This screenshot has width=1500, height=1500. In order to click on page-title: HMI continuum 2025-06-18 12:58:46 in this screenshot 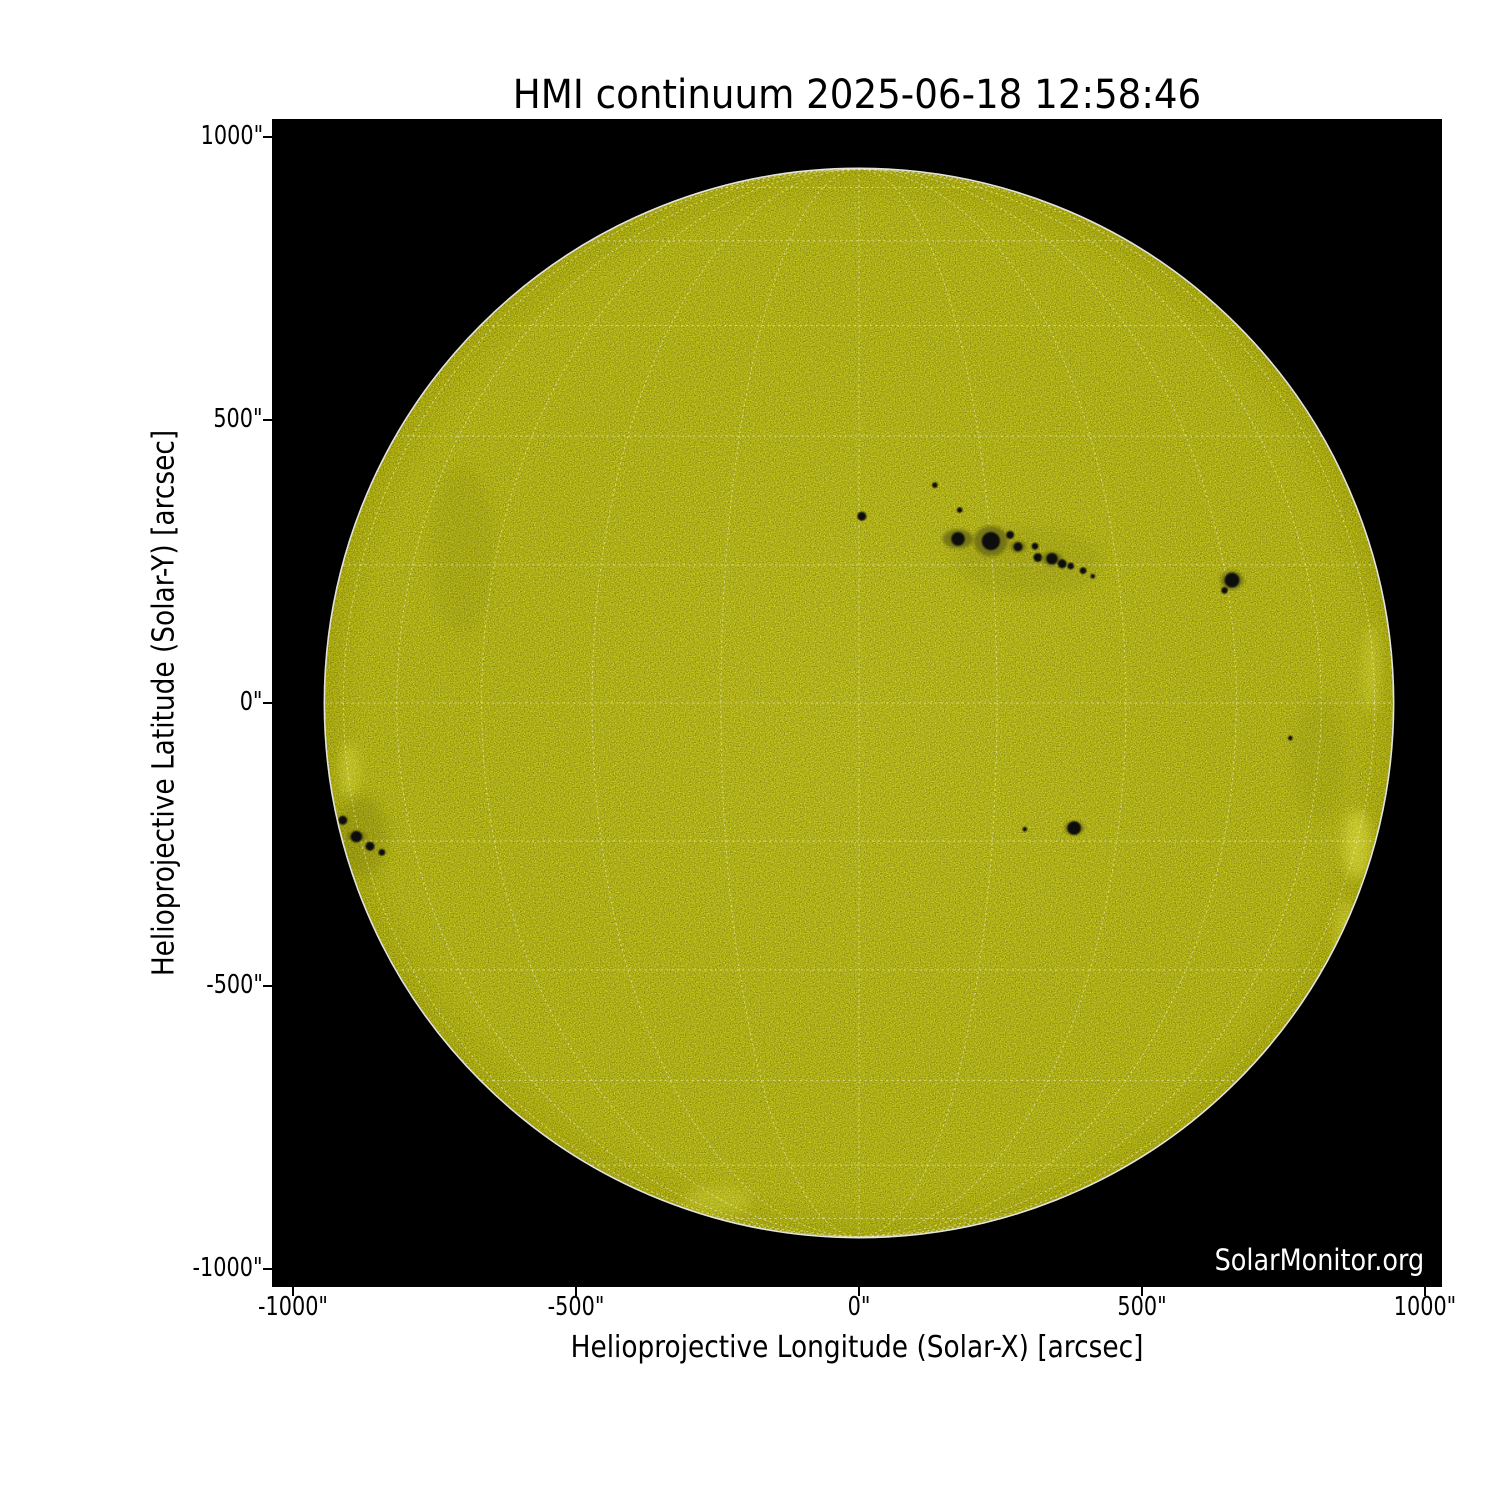, I will do `click(857, 95)`.